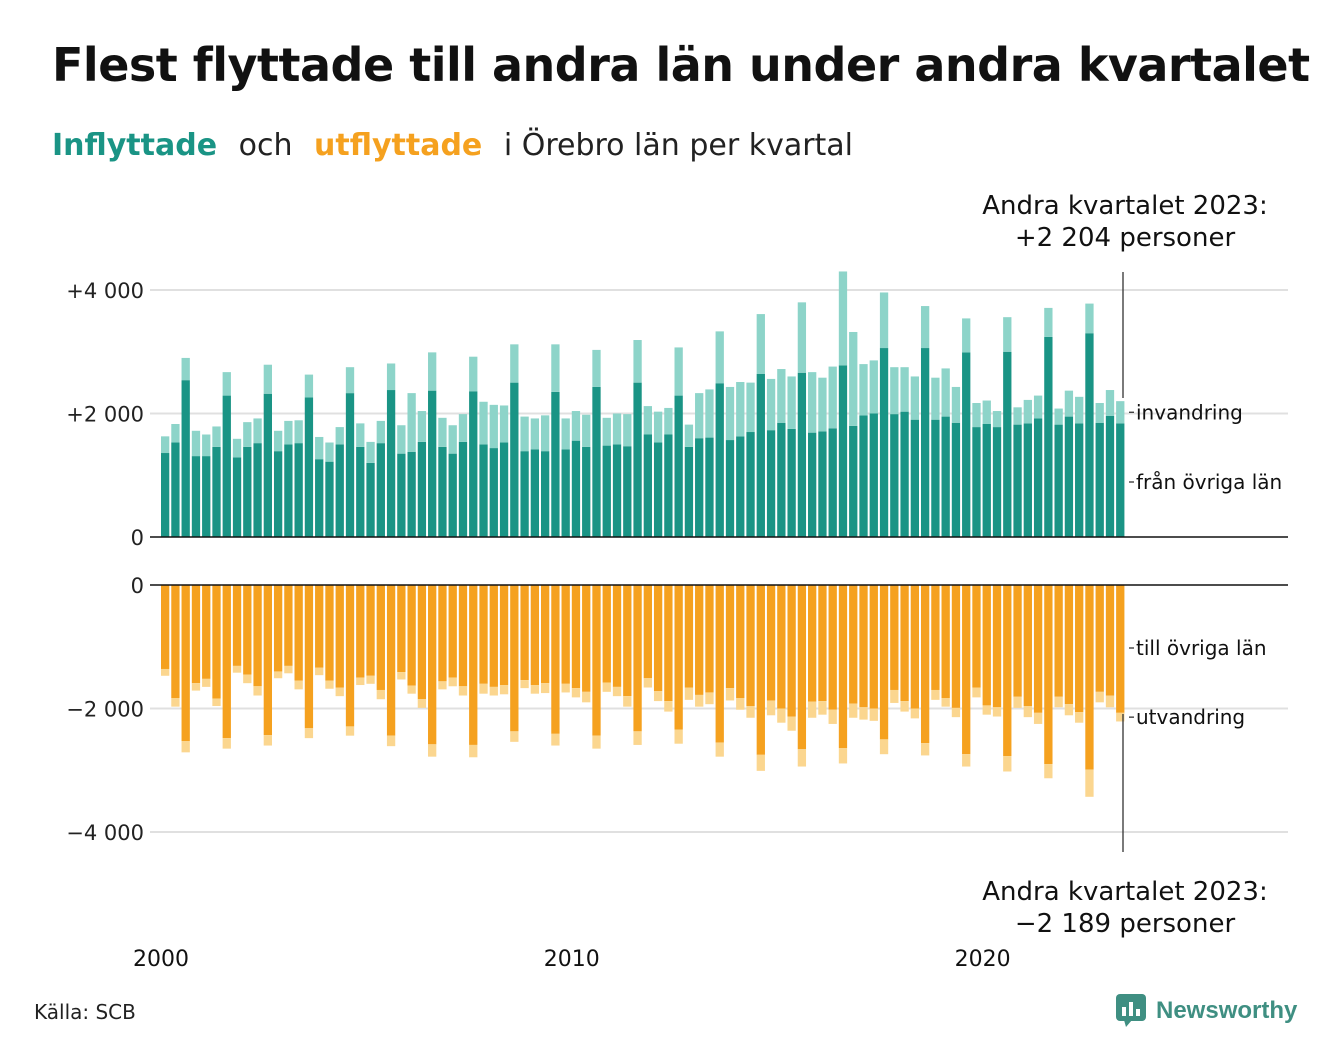  Describe the element at coordinates (678, 145) in the screenshot. I see `subtitle-rest: i Örebro län per kvartal` at that location.